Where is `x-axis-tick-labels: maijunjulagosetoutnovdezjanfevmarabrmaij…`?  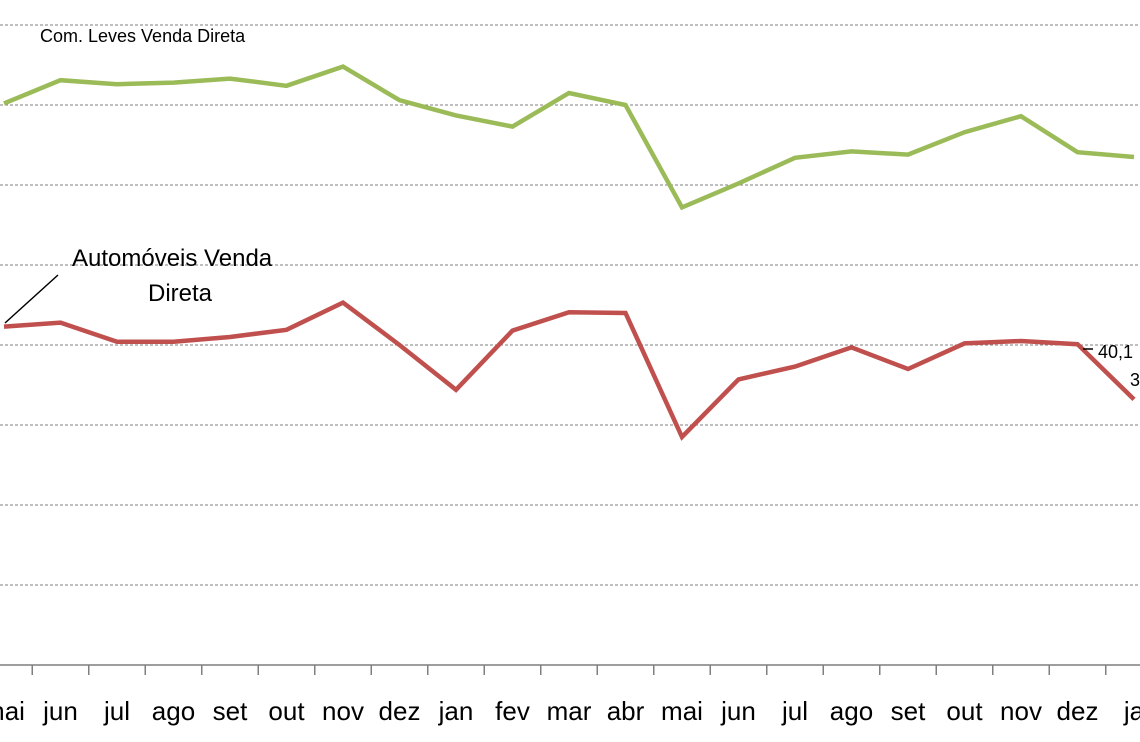 x-axis-tick-labels: maijunjulagosetoutnovdezjanfevmarabrmaij… is located at coordinates (570, 711).